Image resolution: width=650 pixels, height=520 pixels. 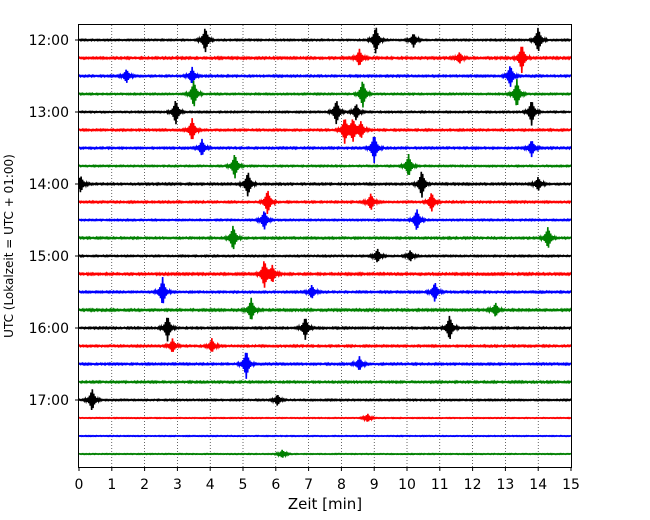 I want to click on x-axis-ticks: 0 1 2 3 4 5 6 7 8 9 10 11 12 13 14 15, so click(x=327, y=480).